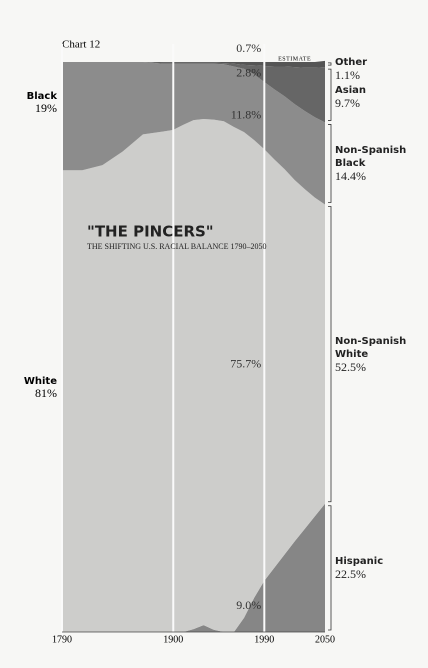 The height and width of the screenshot is (668, 428). I want to click on legend-entry: Asian 9.7%, so click(380, 97).